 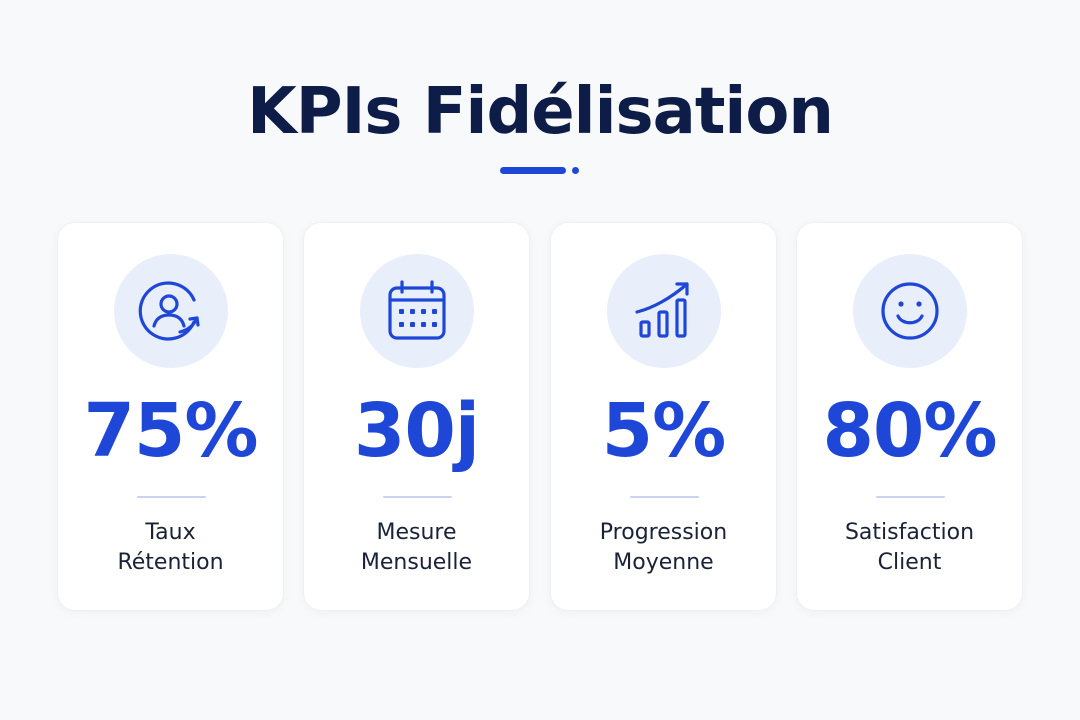 What do you see at coordinates (910, 311) in the screenshot?
I see `smiley-icon` at bounding box center [910, 311].